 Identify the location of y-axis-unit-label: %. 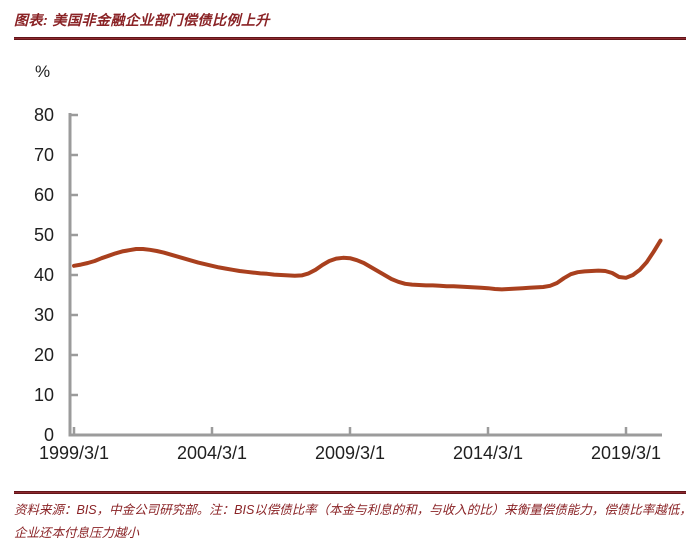
(43, 71).